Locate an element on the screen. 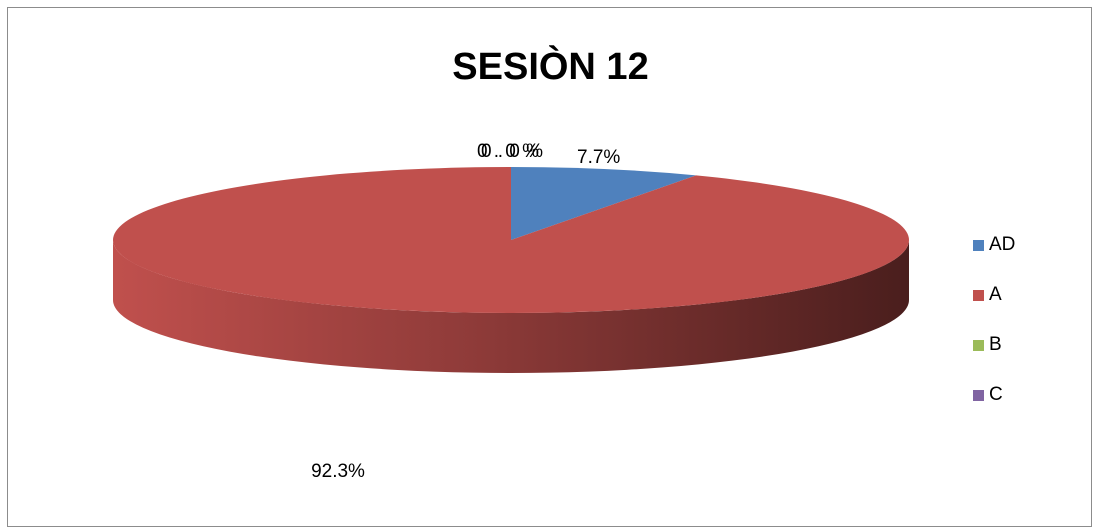 The image size is (1094, 531). data-label-ad: 7.7% is located at coordinates (598, 157).